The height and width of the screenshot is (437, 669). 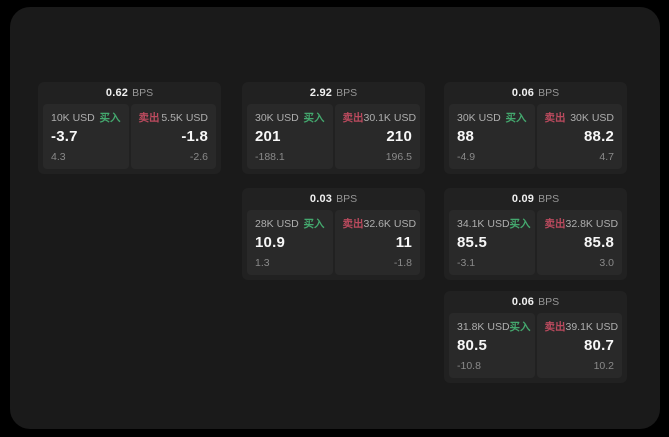 I want to click on spread-header: 0.03 BPS, so click(x=333, y=199).